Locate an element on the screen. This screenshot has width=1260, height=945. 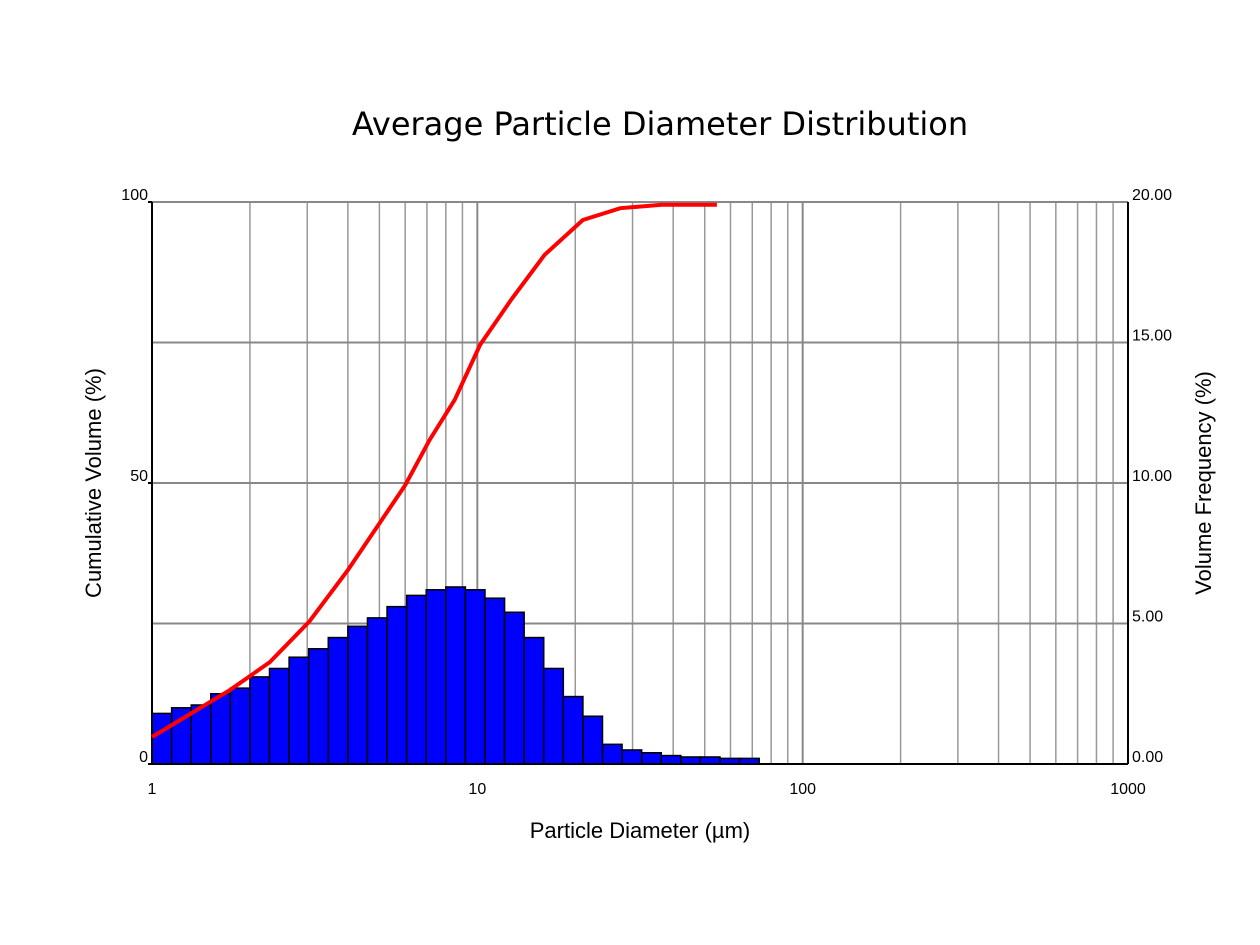
y2-tick-label: 20.00 is located at coordinates (1152, 195).